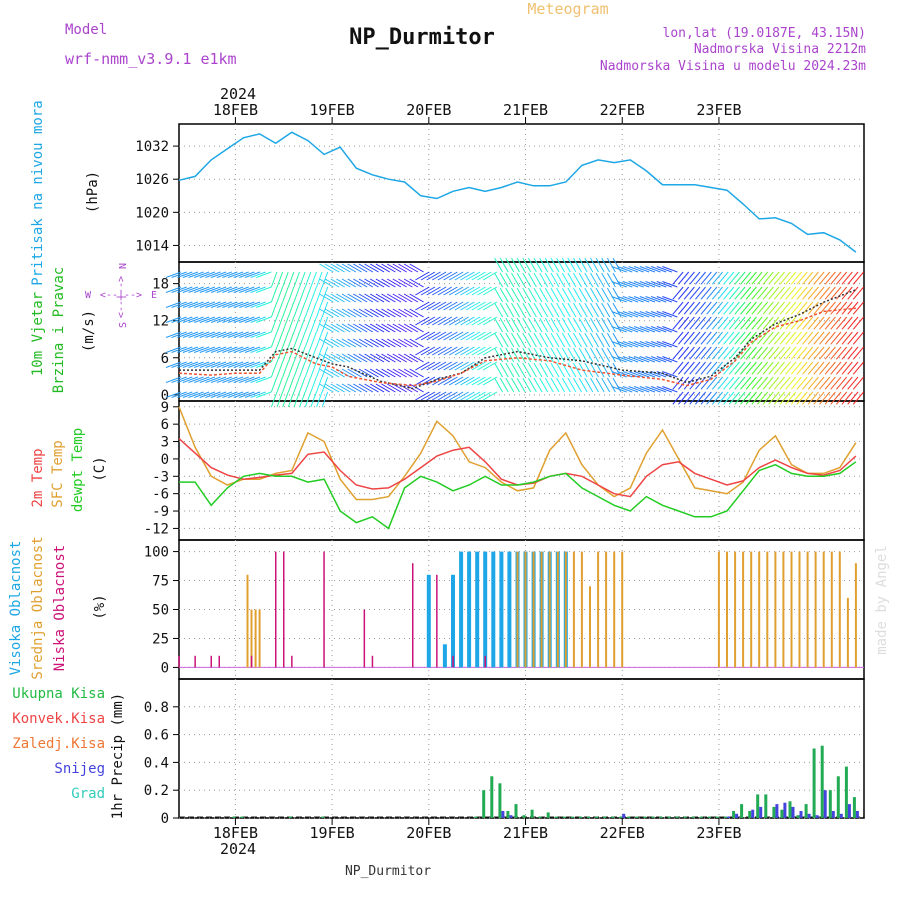  What do you see at coordinates (165, 425) in the screenshot?
I see `temp-tick-label: 6` at bounding box center [165, 425].